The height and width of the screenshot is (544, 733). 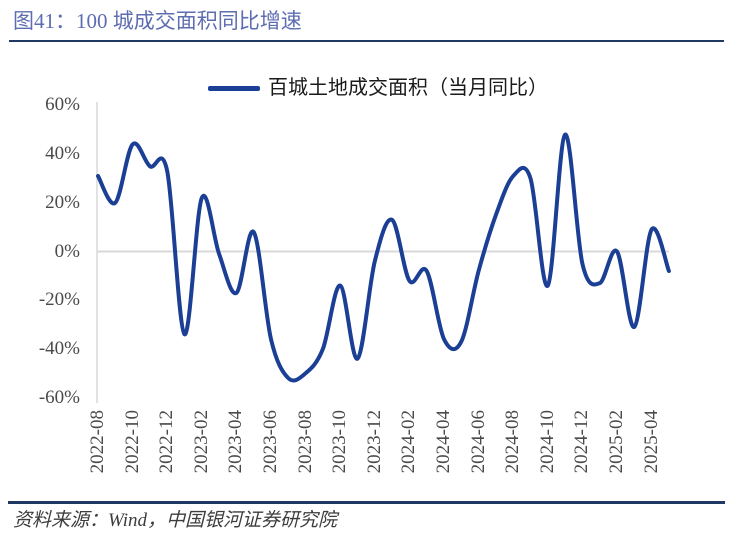 What do you see at coordinates (409, 442) in the screenshot?
I see `x-tick-label: 2024-02` at bounding box center [409, 442].